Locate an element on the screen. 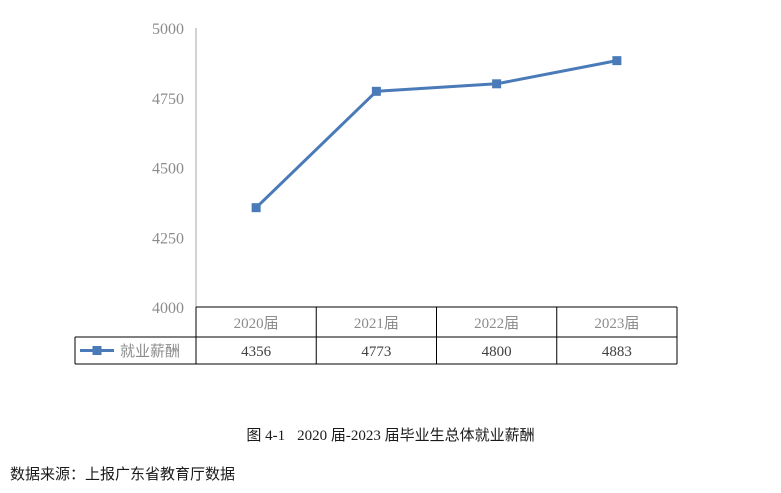  data-table: 2020届 2021届 2022届 2023届 4356 4773 4800 4883 is located at coordinates (376, 335).